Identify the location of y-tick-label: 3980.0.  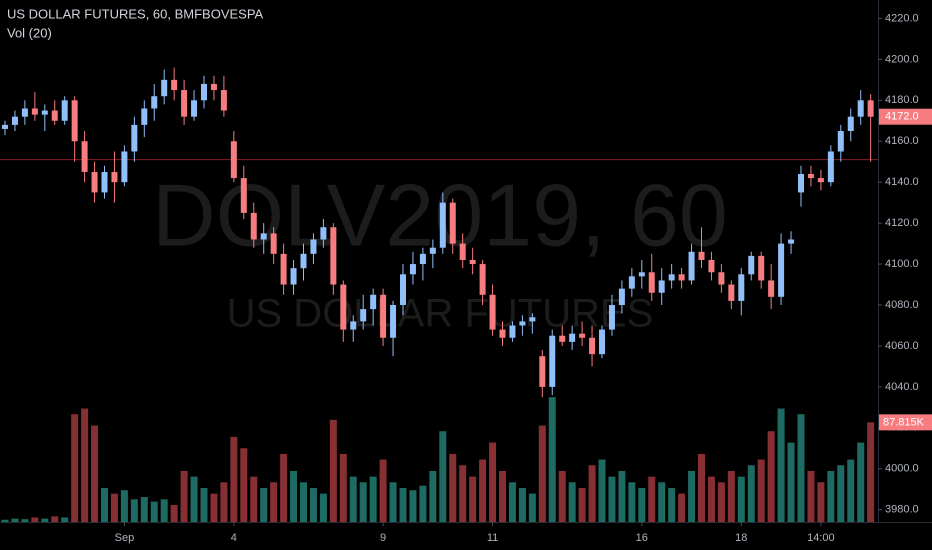
(902, 510).